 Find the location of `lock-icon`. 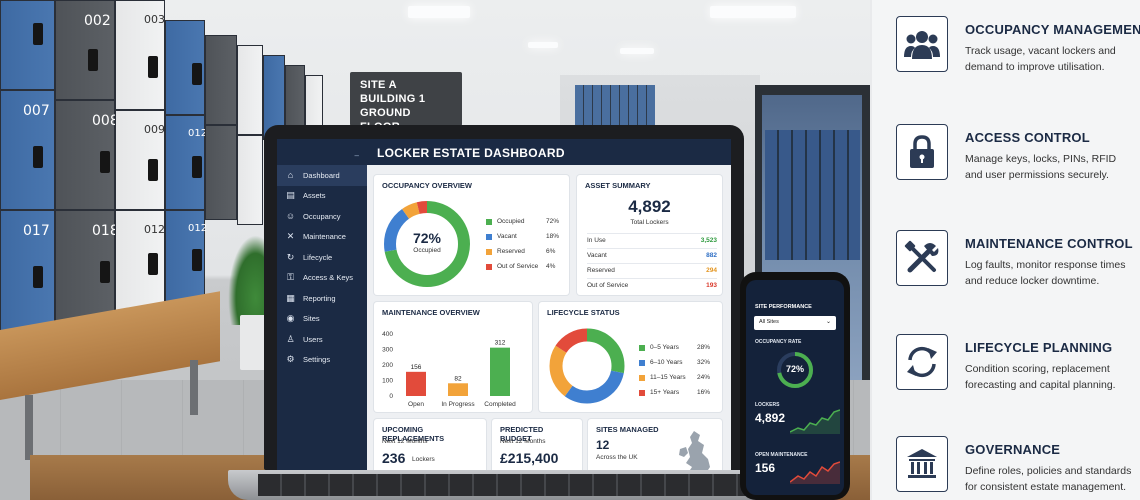

lock-icon is located at coordinates (922, 152).